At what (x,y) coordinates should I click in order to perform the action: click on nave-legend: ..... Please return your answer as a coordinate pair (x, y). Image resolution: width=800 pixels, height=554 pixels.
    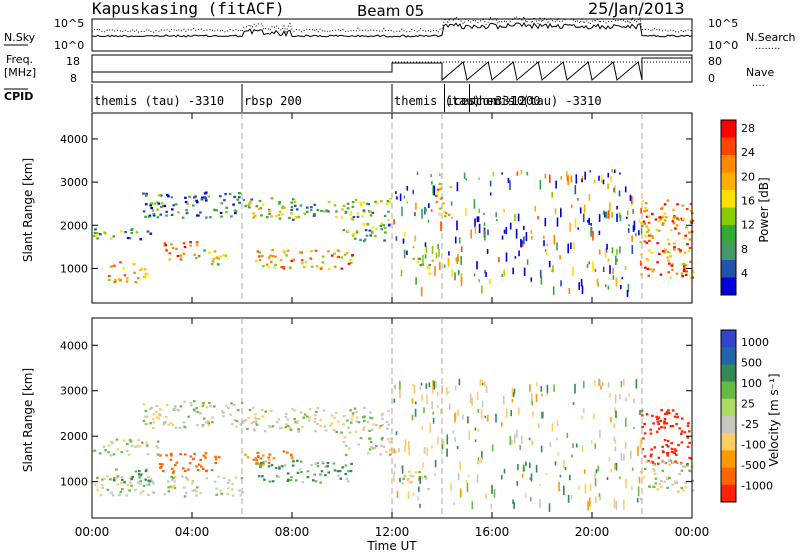
    Looking at the image, I should click on (758, 83).